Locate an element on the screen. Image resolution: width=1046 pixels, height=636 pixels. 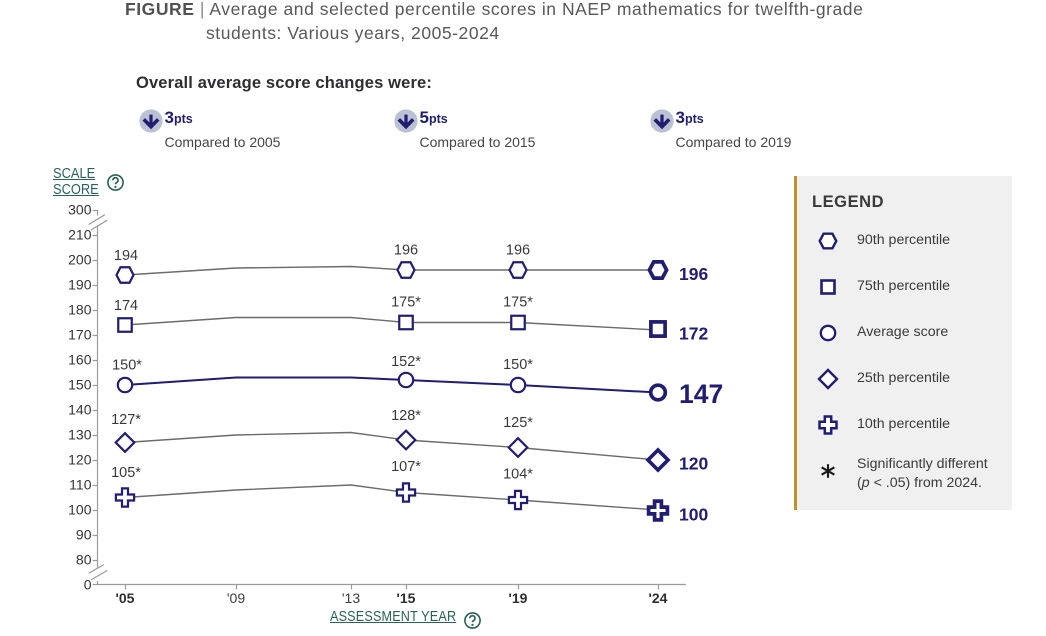
svg-text: 0 is located at coordinates (88, 585).